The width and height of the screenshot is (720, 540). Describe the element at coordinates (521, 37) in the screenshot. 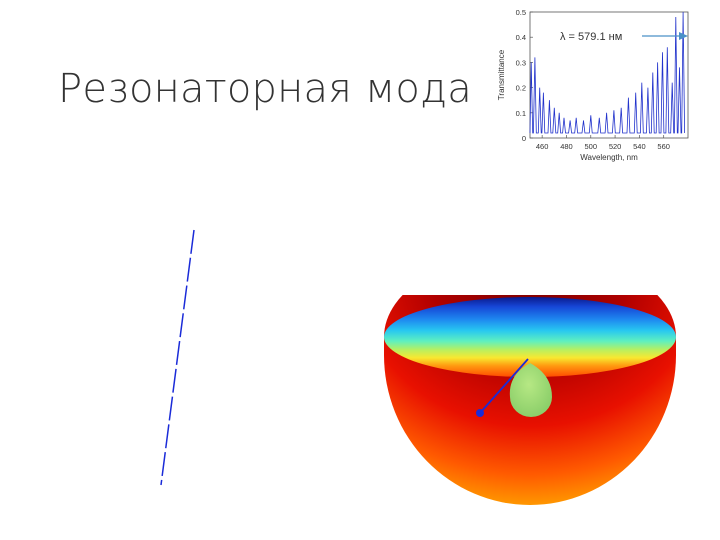

I see `y-tick-label: 0.4` at that location.